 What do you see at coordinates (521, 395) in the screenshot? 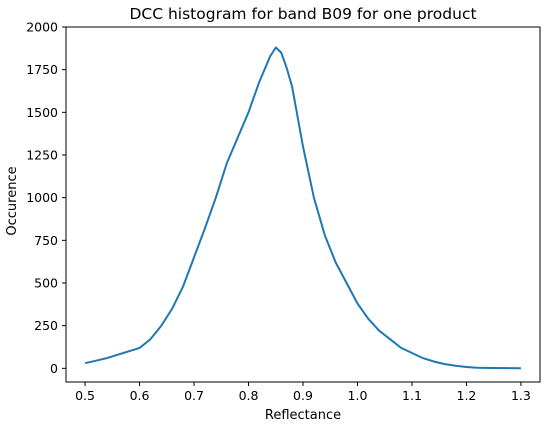
I see `x-tick-label: 1.3` at bounding box center [521, 395].